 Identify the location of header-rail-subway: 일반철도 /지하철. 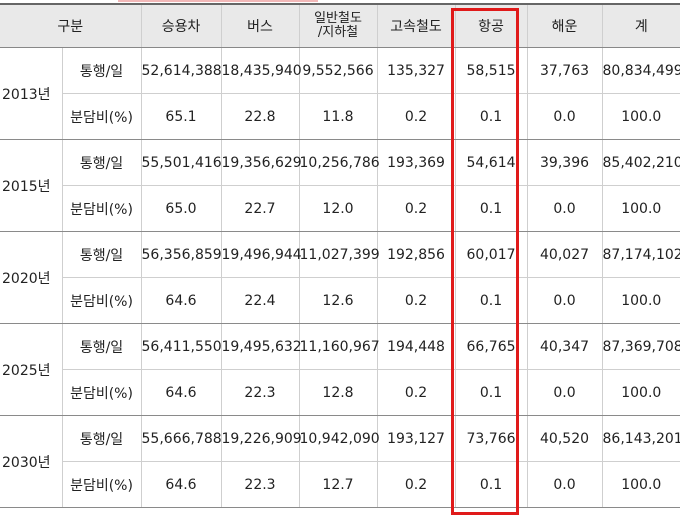
(338, 25).